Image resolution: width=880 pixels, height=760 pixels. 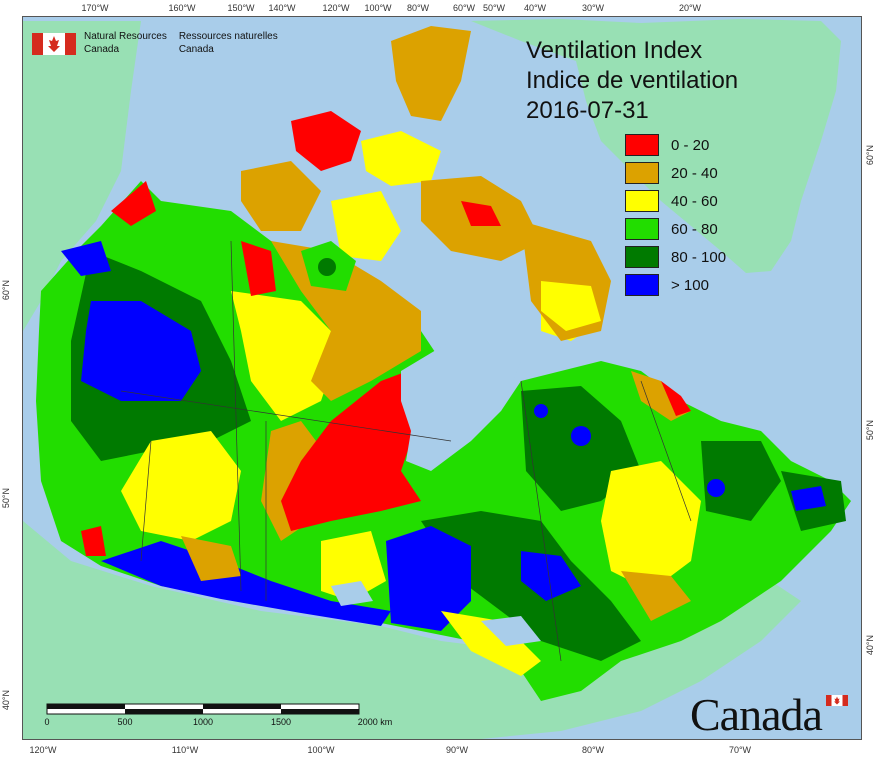 What do you see at coordinates (690, 8) in the screenshot?
I see `graticule-label: 20°W` at bounding box center [690, 8].